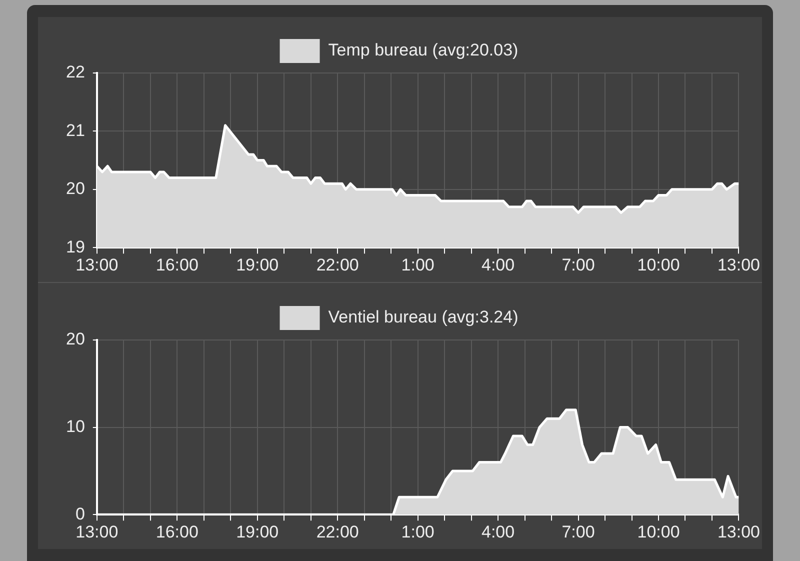 The image size is (800, 561). I want to click on y-tick-label: 21, so click(75, 130).